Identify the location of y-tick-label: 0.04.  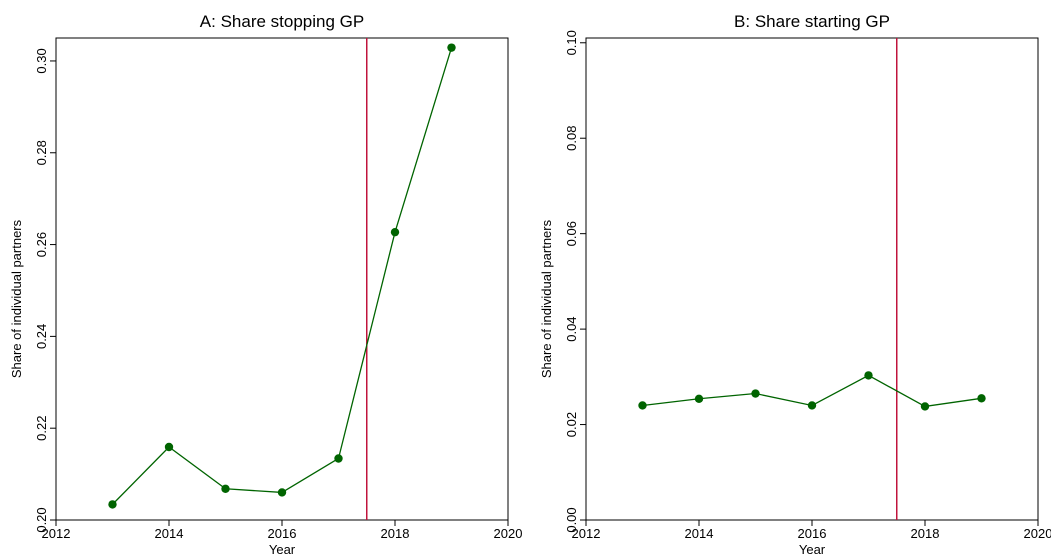
(571, 328).